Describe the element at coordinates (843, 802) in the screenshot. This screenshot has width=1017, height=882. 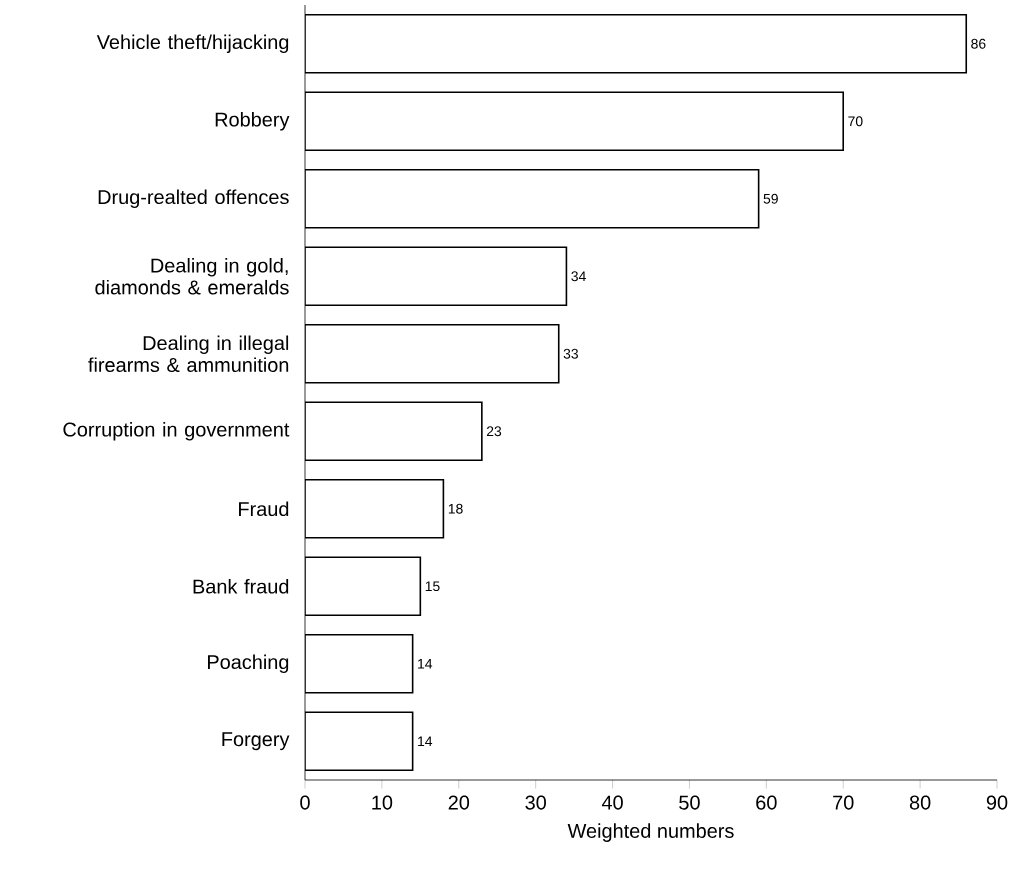
I see `x-tick-label: 70` at that location.